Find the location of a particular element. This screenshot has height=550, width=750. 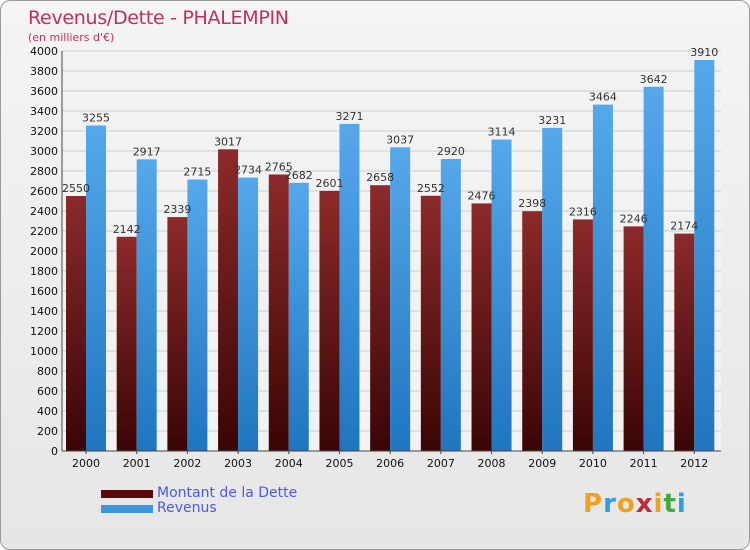

value-label-dette: 2601 is located at coordinates (329, 183).